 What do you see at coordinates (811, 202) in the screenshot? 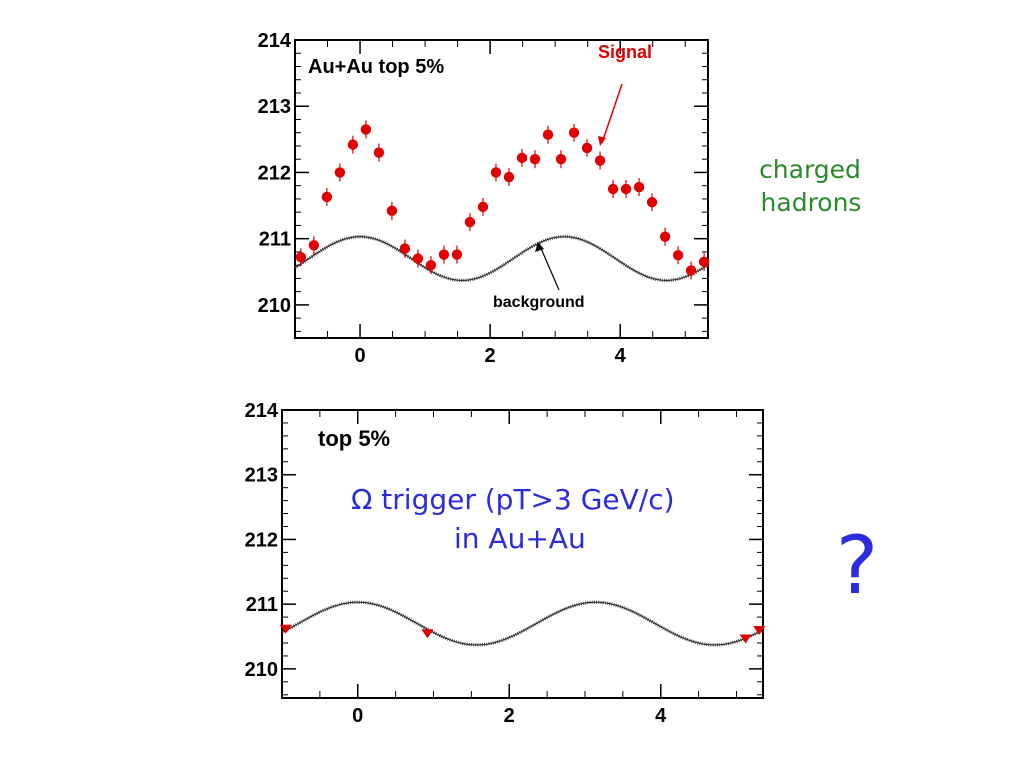
I see `hadrons-label: hadrons` at bounding box center [811, 202].